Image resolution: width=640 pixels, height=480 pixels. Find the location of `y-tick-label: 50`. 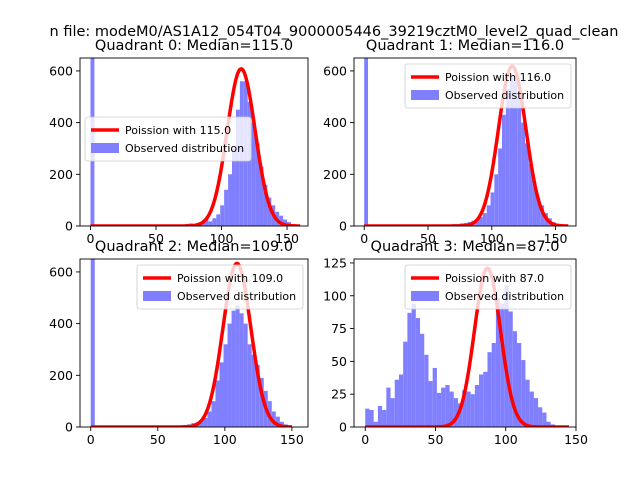

y-tick-label: 50 is located at coordinates (339, 361).